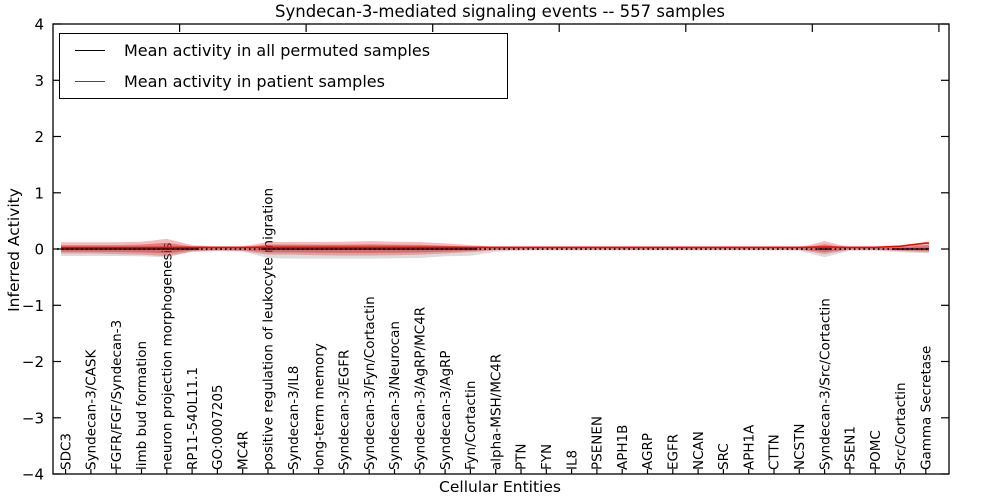  What do you see at coordinates (598, 443) in the screenshot?
I see `x-tick-label: PSENEN` at bounding box center [598, 443].